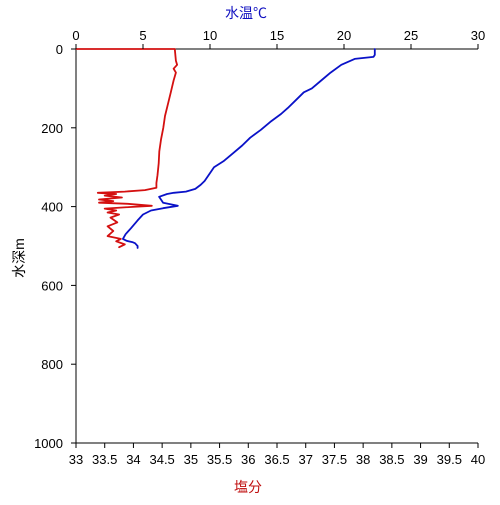 The width and height of the screenshot is (500, 505). What do you see at coordinates (391, 459) in the screenshot?
I see `bottom-tick-label: 38.5` at bounding box center [391, 459].